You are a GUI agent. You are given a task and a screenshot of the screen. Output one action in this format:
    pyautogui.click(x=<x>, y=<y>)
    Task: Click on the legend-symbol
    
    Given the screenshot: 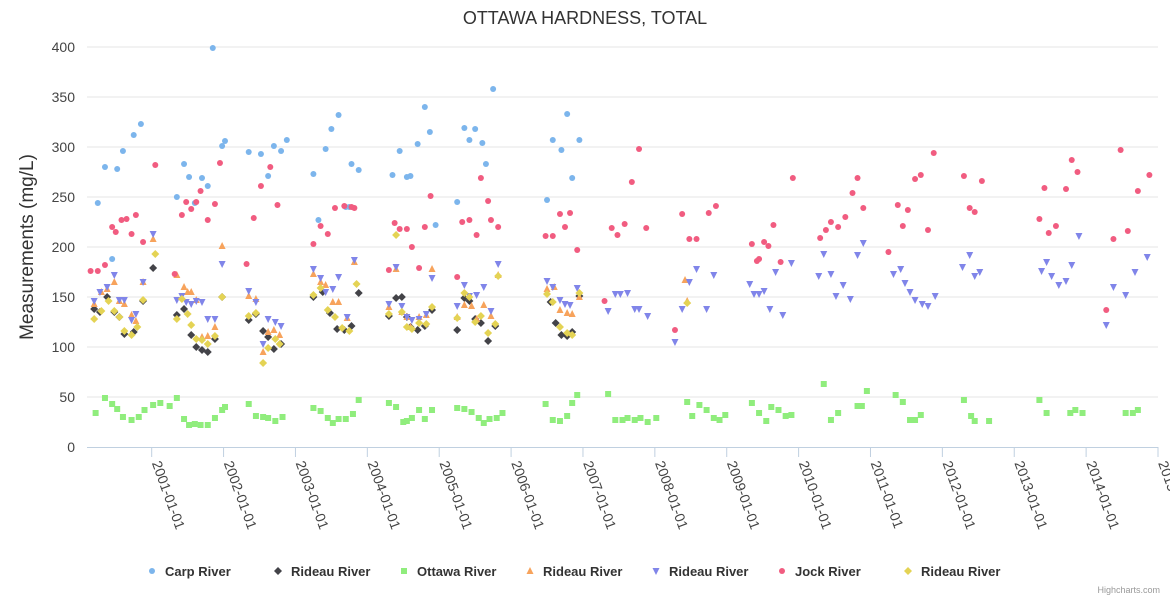 What is the action you would take?
    pyautogui.click(x=152, y=571)
    